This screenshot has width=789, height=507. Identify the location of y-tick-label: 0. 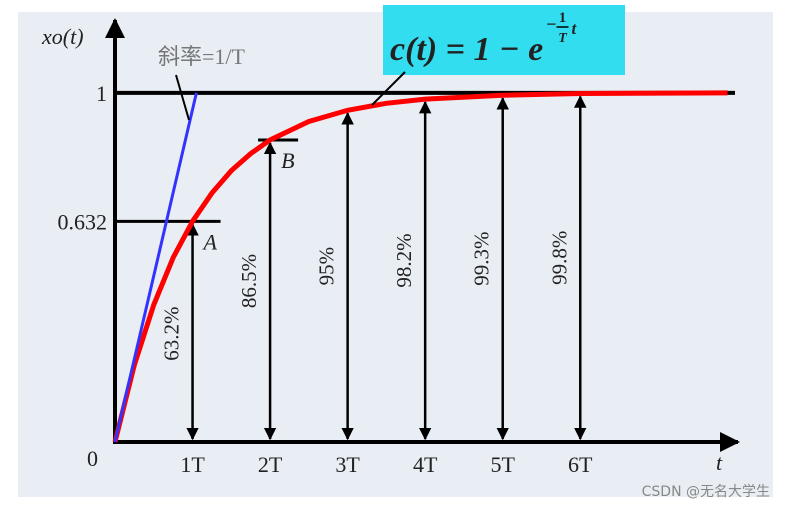
(92, 458).